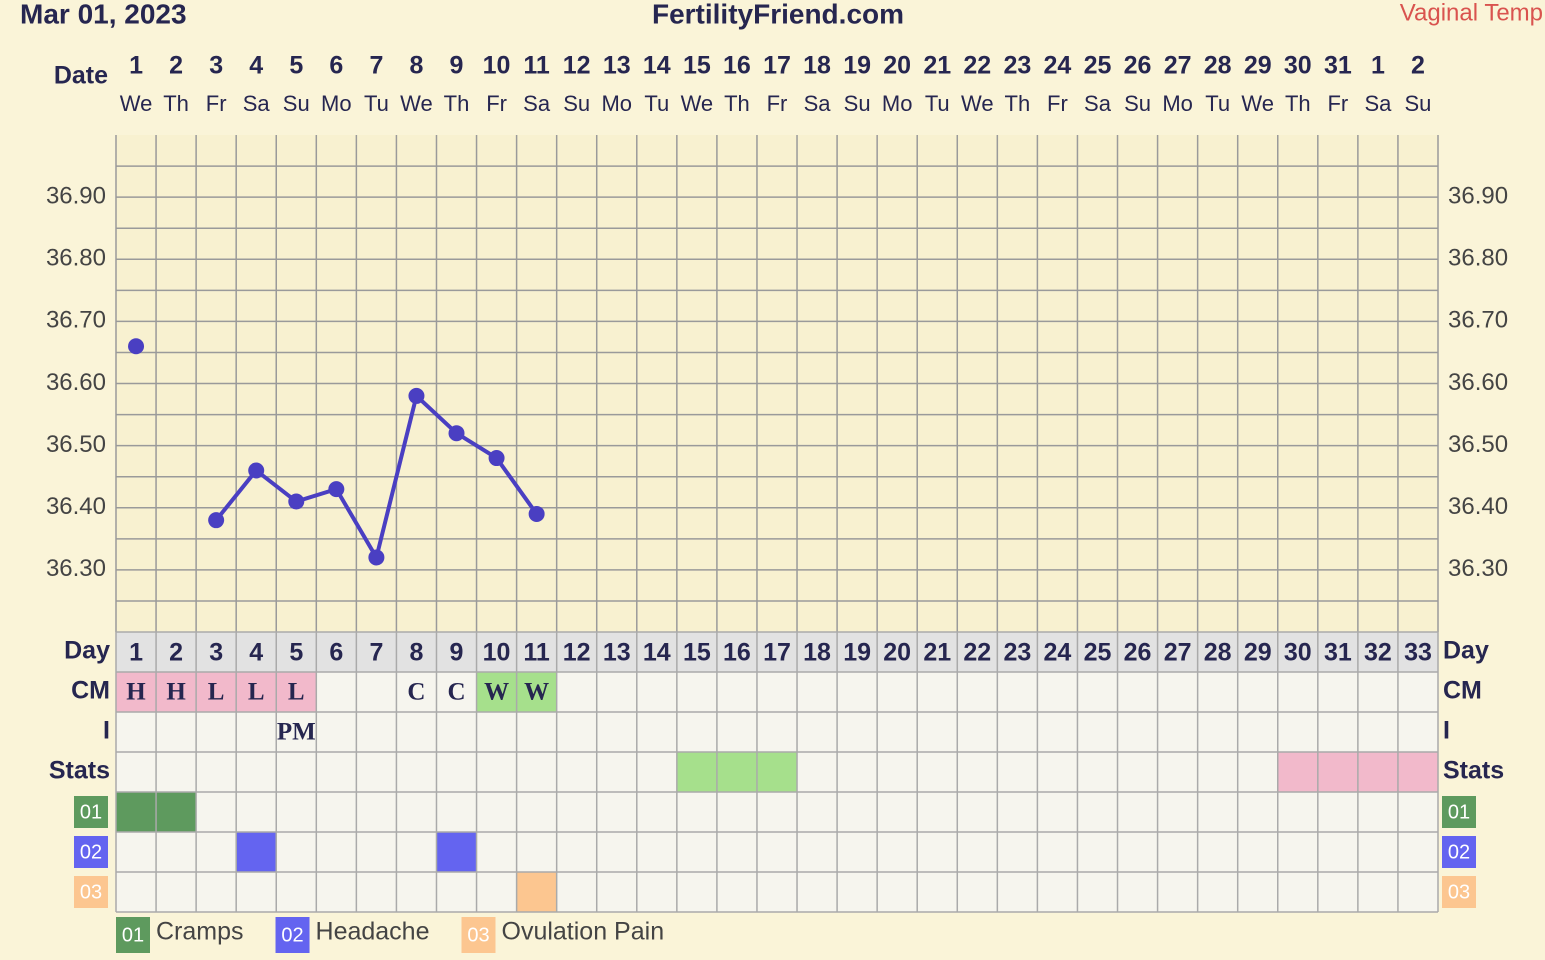 This screenshot has height=960, width=1545. Describe the element at coordinates (617, 653) in the screenshot. I see `day-label: 13` at that location.